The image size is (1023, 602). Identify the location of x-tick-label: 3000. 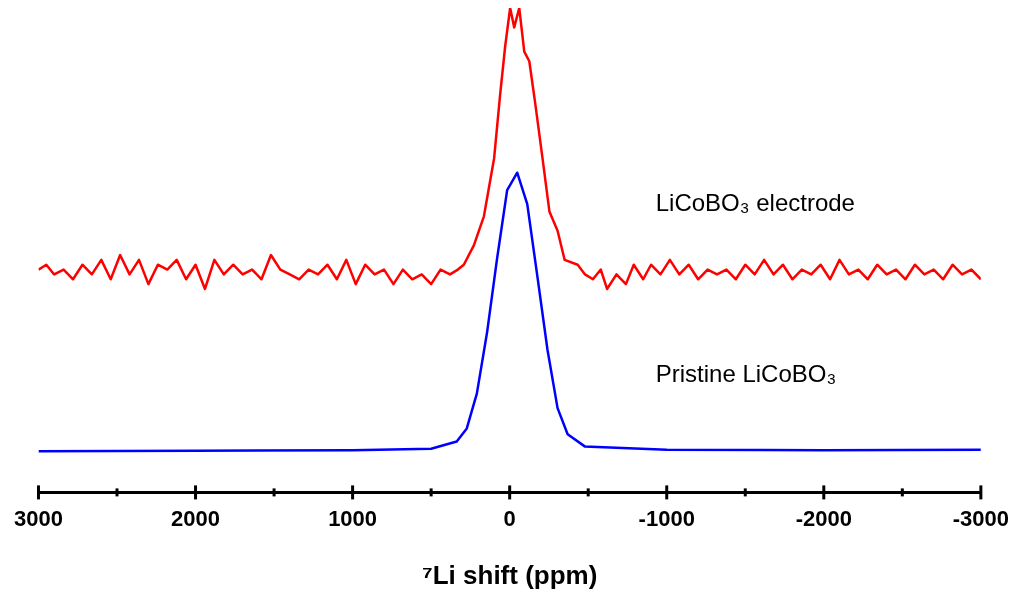
(38, 518).